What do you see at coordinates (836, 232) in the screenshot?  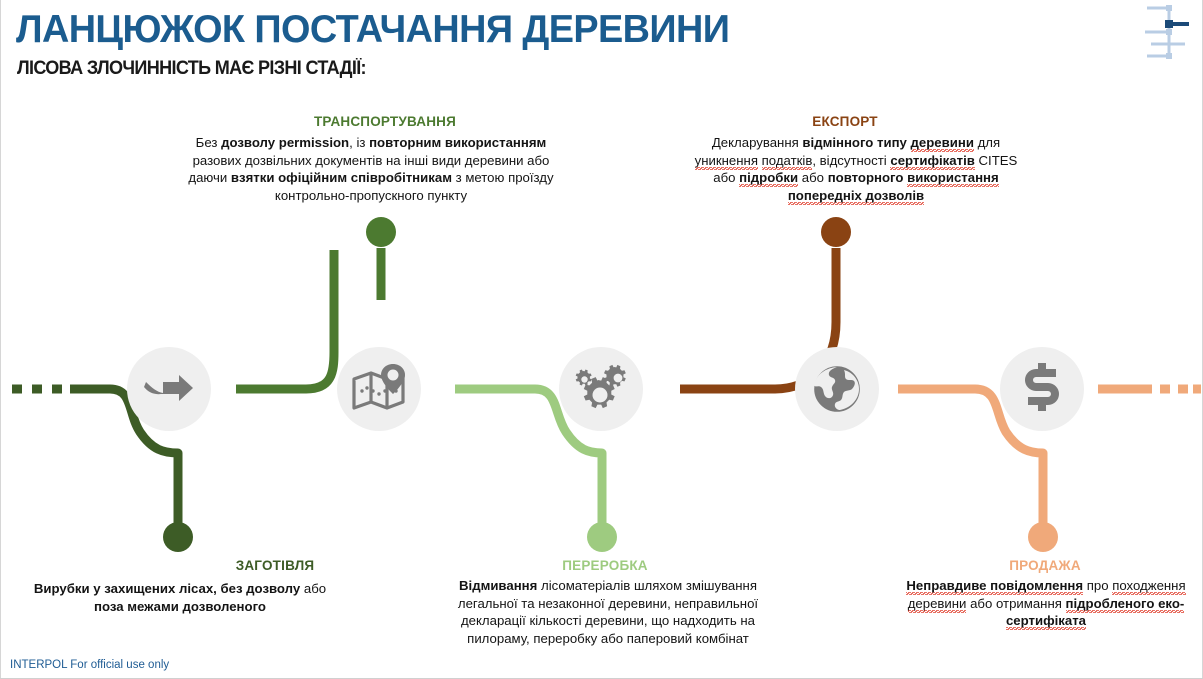 I see `node-dot-export` at bounding box center [836, 232].